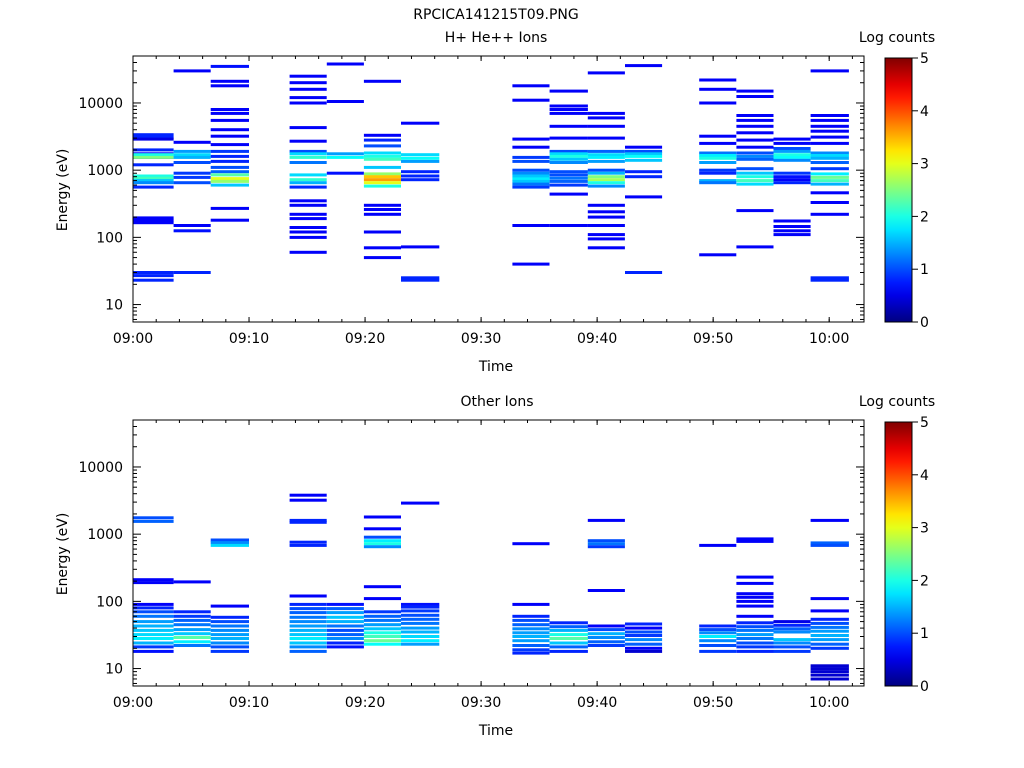  What do you see at coordinates (249, 339) in the screenshot?
I see `x-tick-label: 09:10` at bounding box center [249, 339].